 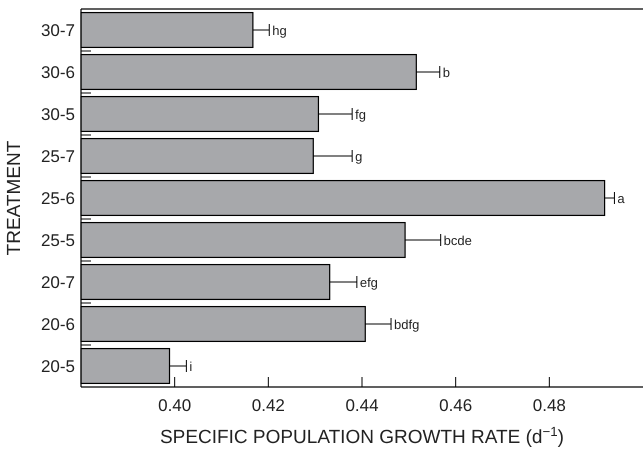 I want to click on y-tick-label: 25-5, so click(x=57, y=240).